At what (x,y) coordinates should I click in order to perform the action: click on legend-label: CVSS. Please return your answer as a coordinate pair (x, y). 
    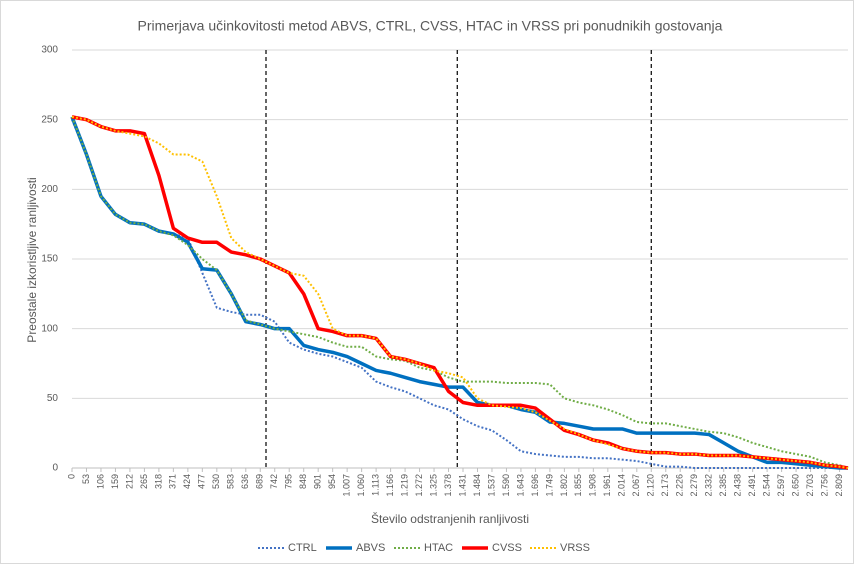
    Looking at the image, I should click on (507, 548).